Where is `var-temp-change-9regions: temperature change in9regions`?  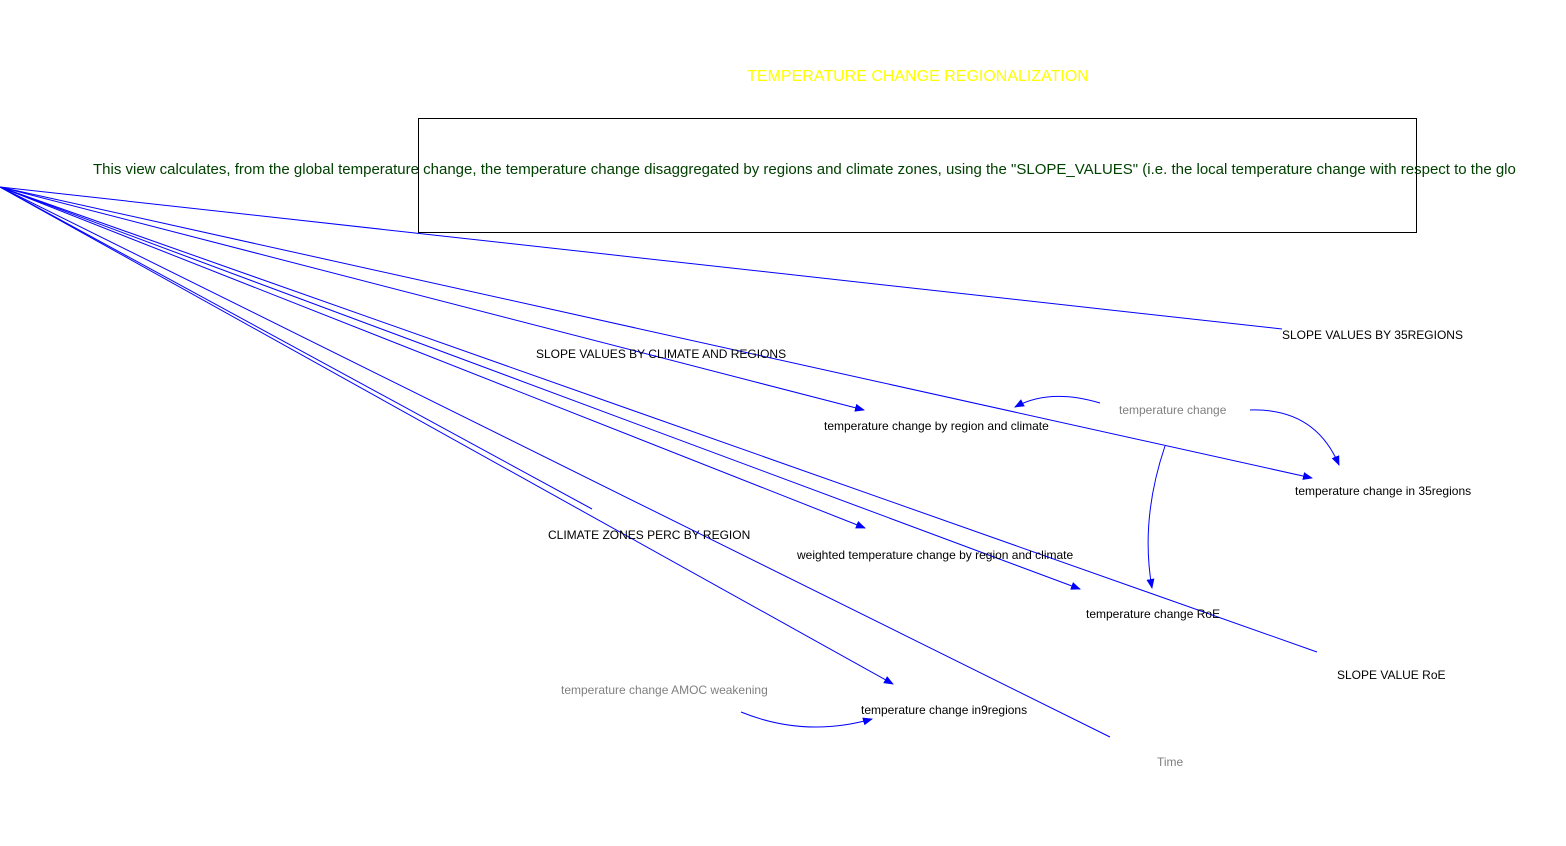
var-temp-change-9regions: temperature change in9regions is located at coordinates (944, 710).